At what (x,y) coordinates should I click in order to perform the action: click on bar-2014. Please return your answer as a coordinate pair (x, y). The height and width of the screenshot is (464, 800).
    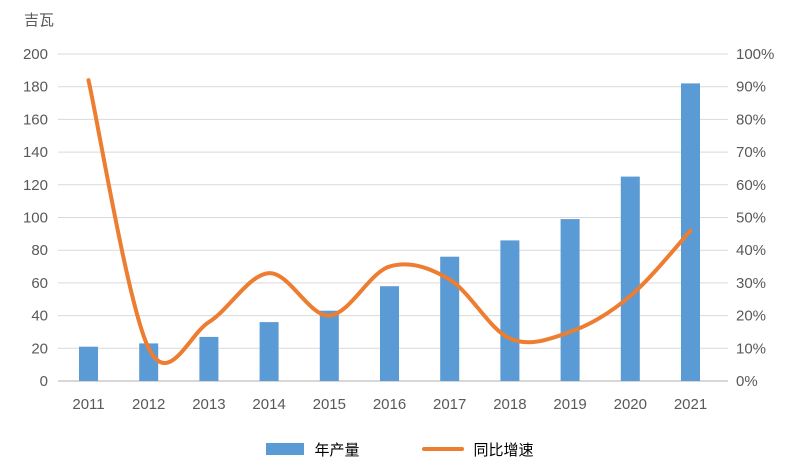
    Looking at the image, I should click on (269, 351).